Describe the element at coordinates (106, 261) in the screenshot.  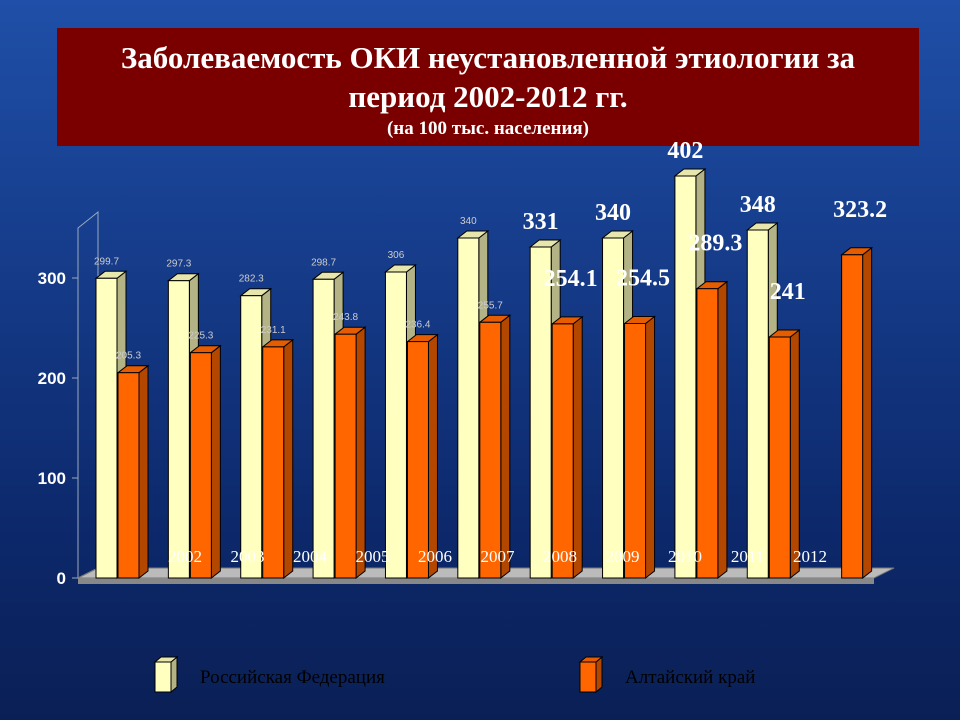
I see `value-label: 299.7` at that location.